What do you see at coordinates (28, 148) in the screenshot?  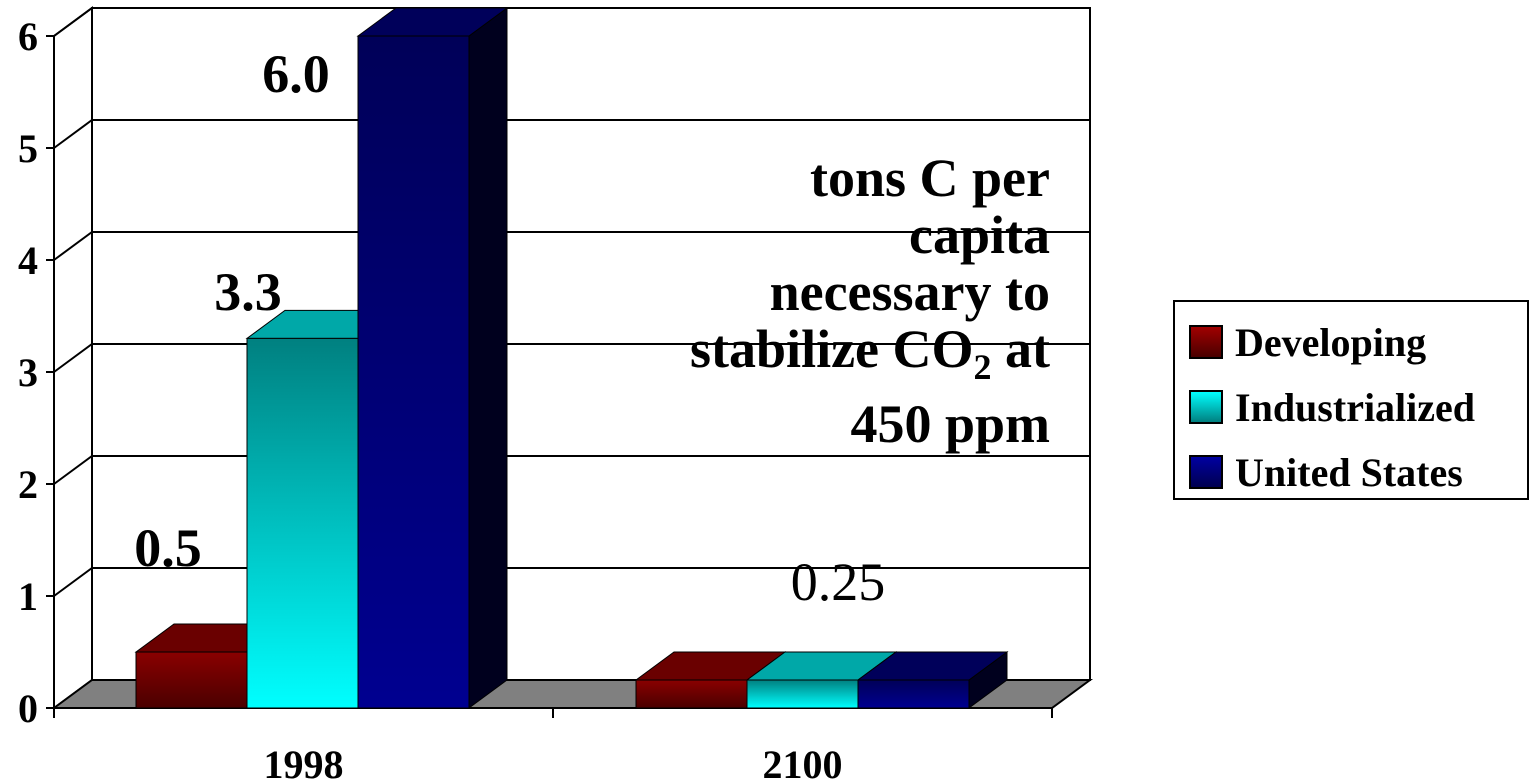 I see `y-tick-label: 5` at bounding box center [28, 148].